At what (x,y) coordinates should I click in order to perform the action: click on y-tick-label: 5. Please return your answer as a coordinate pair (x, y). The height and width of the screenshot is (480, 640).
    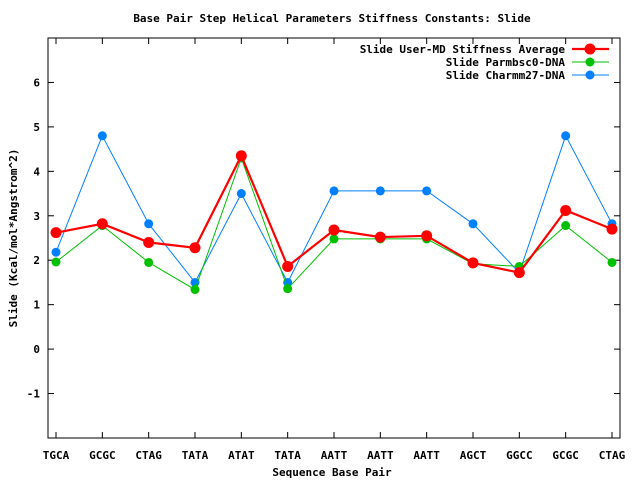
    Looking at the image, I should click on (36, 127).